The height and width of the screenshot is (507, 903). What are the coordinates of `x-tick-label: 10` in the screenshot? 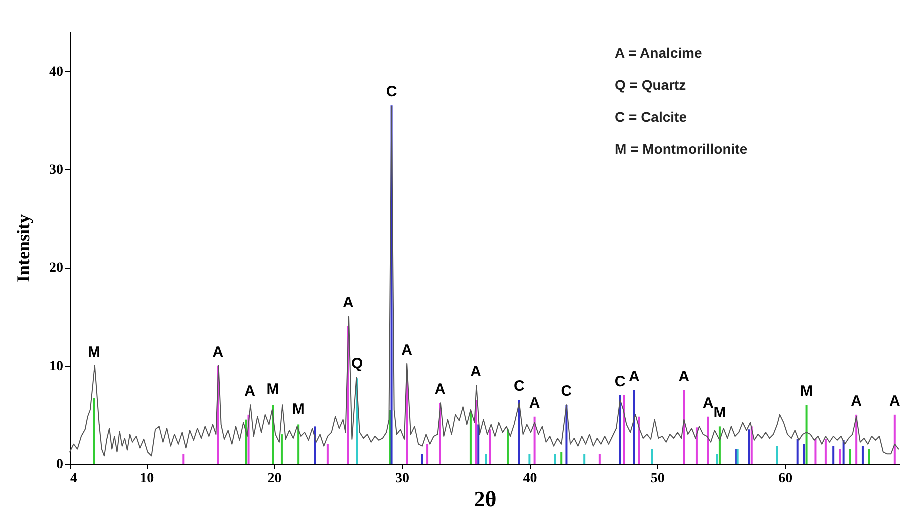 It's located at (147, 479).